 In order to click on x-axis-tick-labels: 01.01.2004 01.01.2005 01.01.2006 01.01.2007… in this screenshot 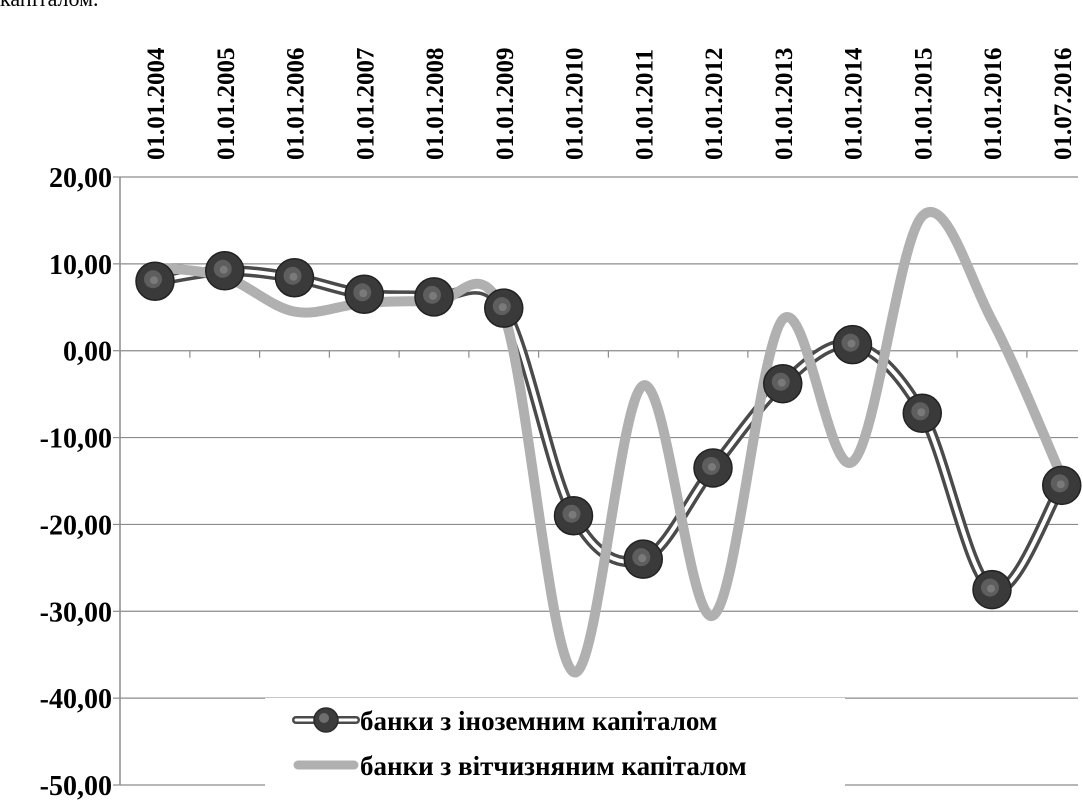, I will do `click(610, 103)`.